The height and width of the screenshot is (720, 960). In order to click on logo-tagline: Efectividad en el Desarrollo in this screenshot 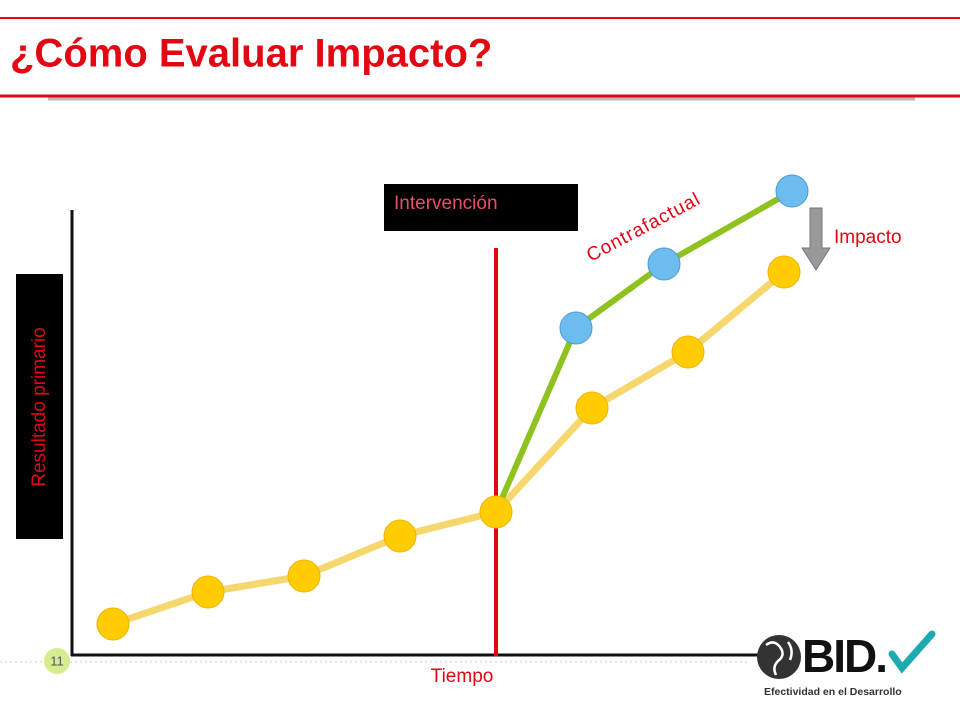, I will do `click(833, 692)`.